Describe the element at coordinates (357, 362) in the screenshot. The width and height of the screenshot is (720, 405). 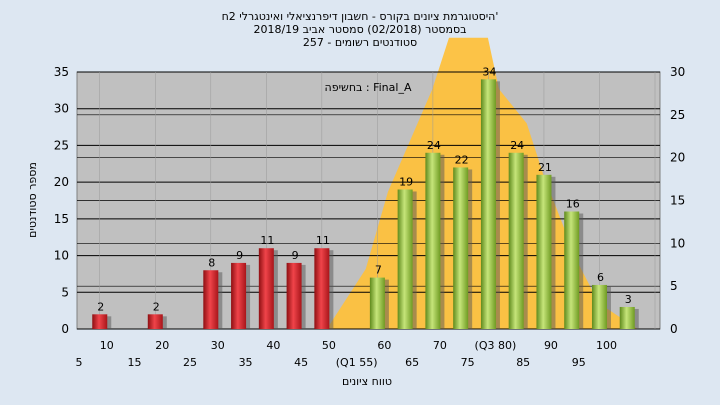
I see `x-tick-lower-5: (Q1 55)` at that location.